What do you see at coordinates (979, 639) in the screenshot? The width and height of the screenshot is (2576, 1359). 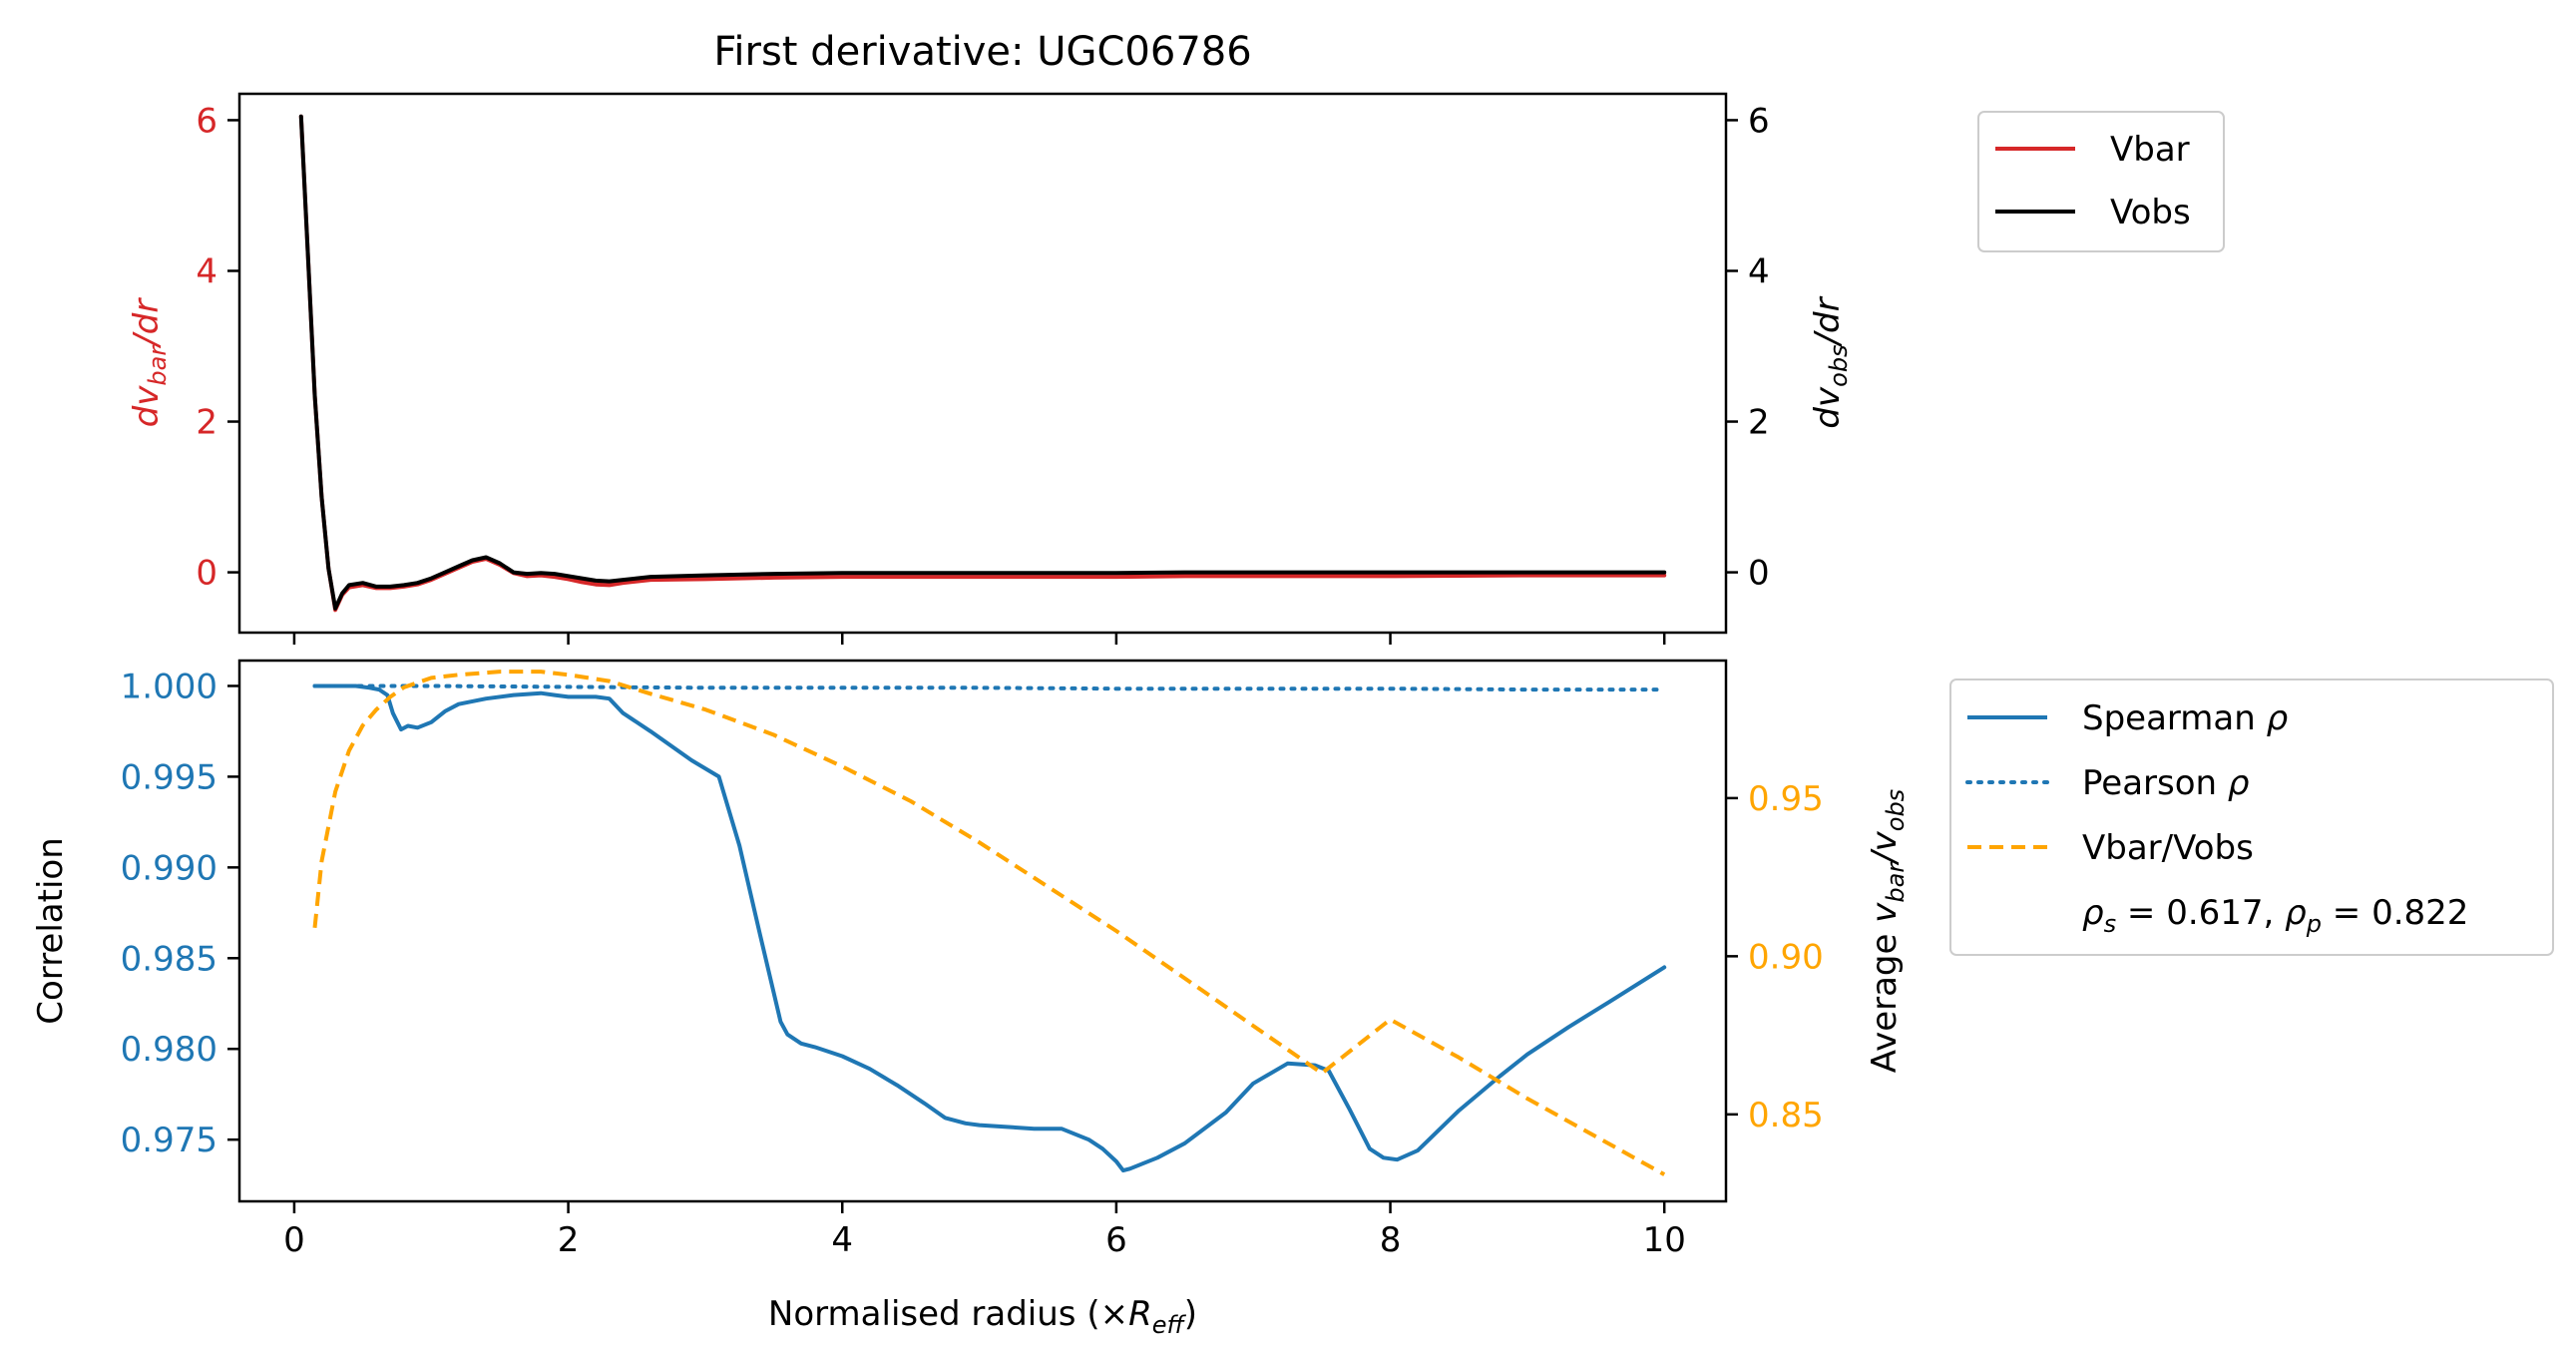 I see `top-x-ticks` at bounding box center [979, 639].